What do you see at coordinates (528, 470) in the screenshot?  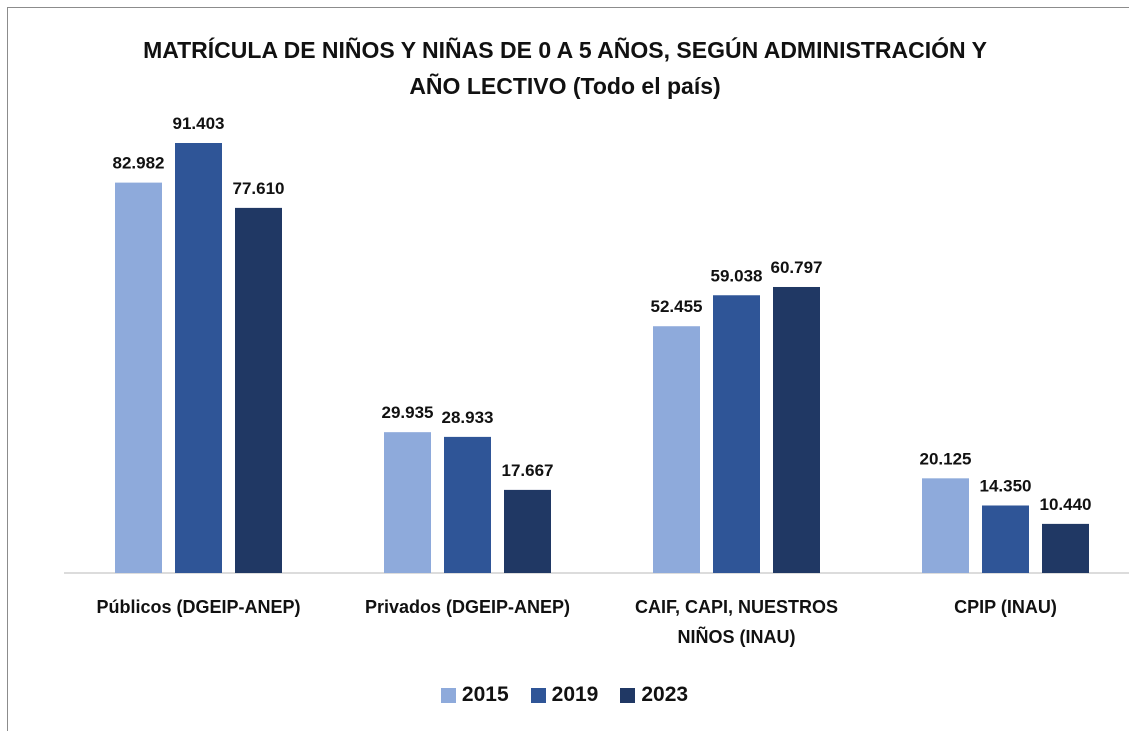 I see `data-label: 17.667` at bounding box center [528, 470].